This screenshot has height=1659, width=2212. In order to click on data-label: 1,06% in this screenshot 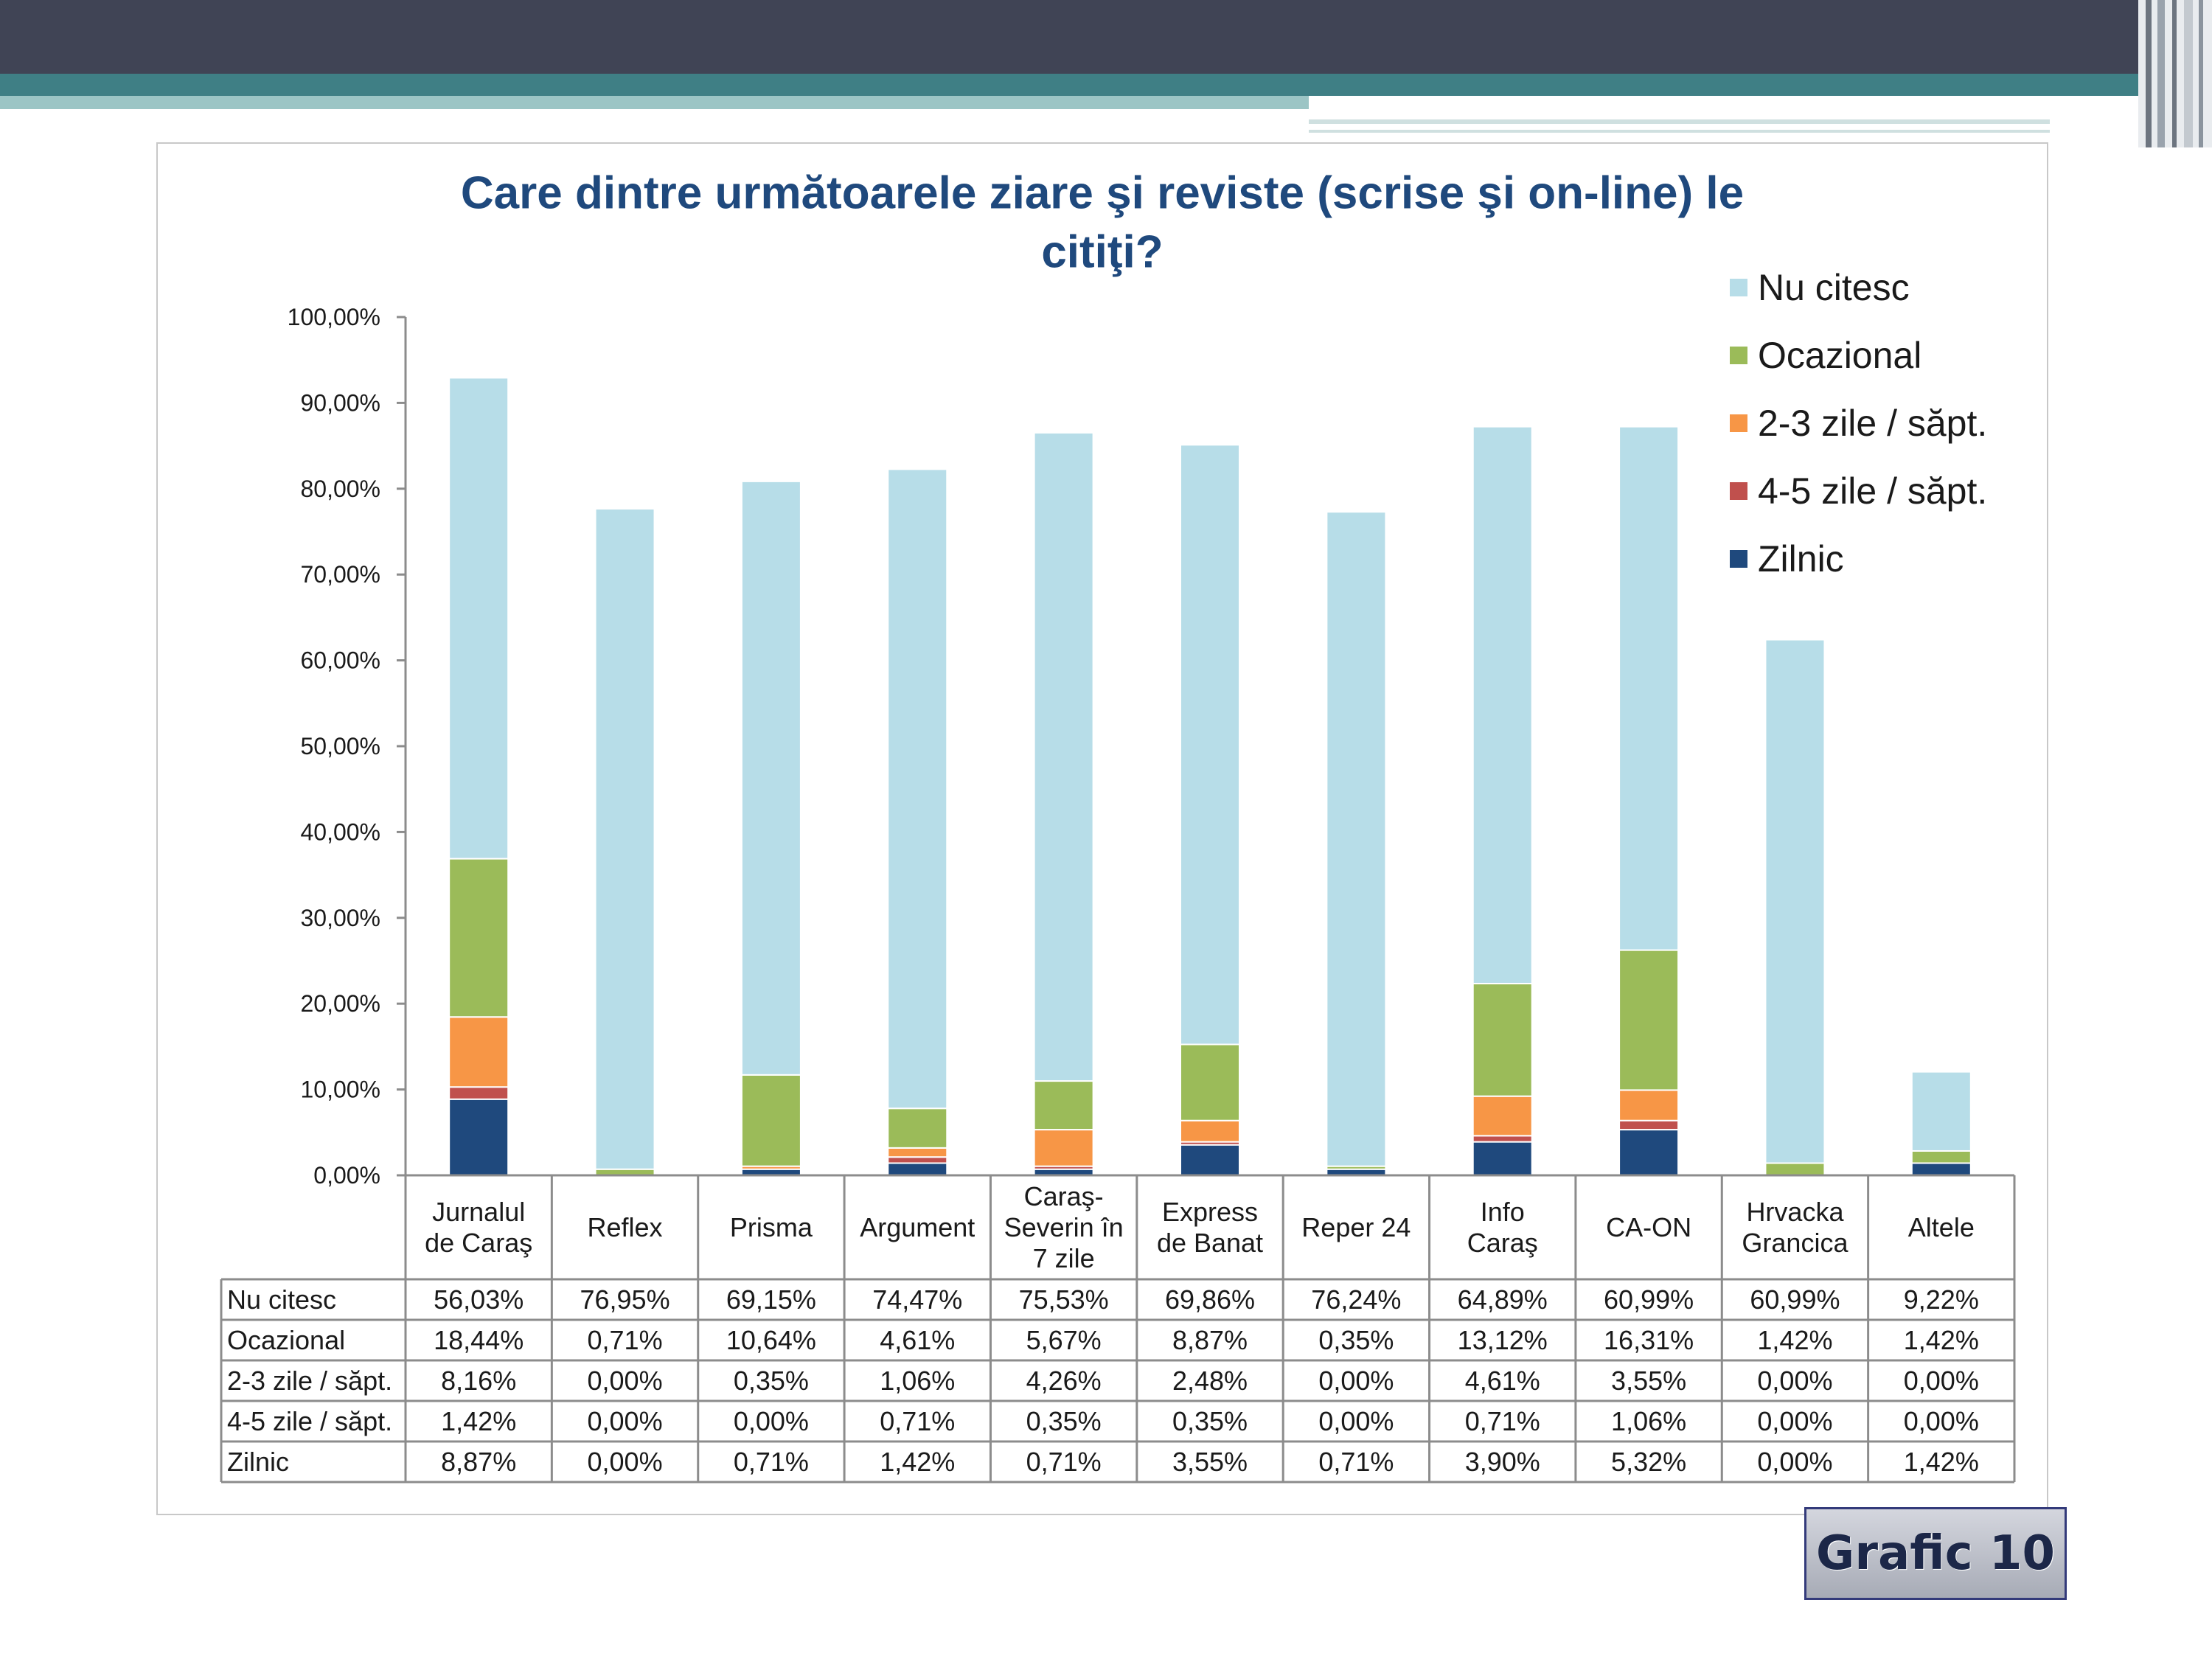, I will do `click(1648, 1421)`.